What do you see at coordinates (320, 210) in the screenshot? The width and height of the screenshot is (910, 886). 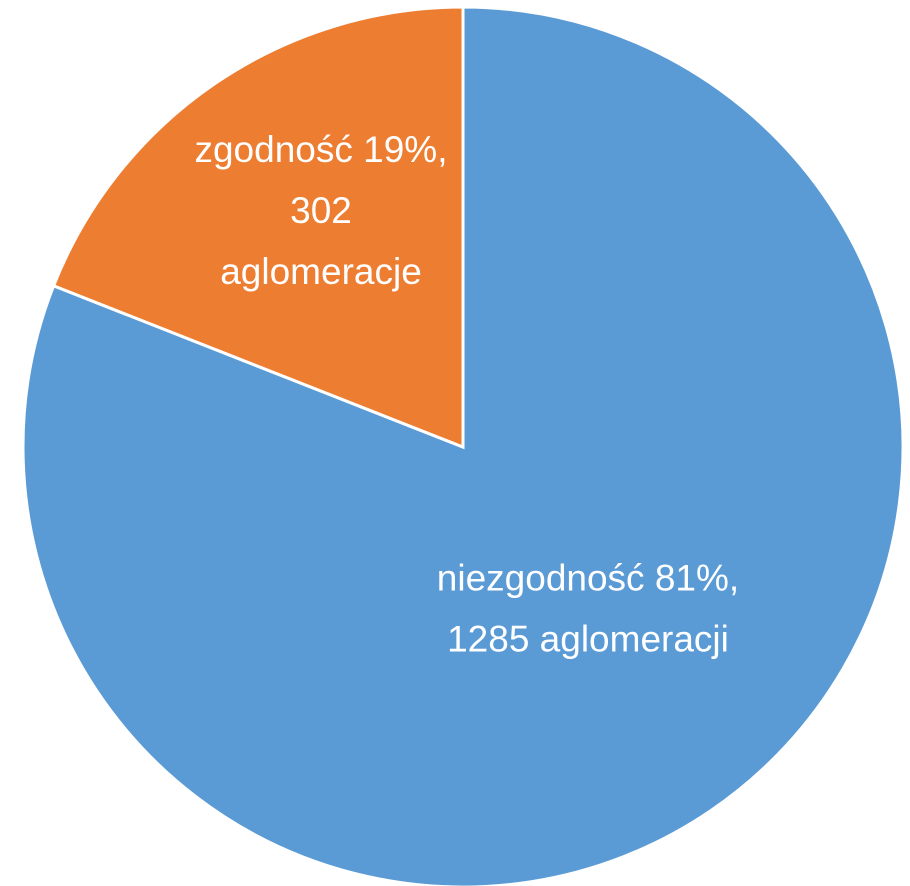 I see `data-label: zgodność 19%, 302 aglomeracje` at bounding box center [320, 210].